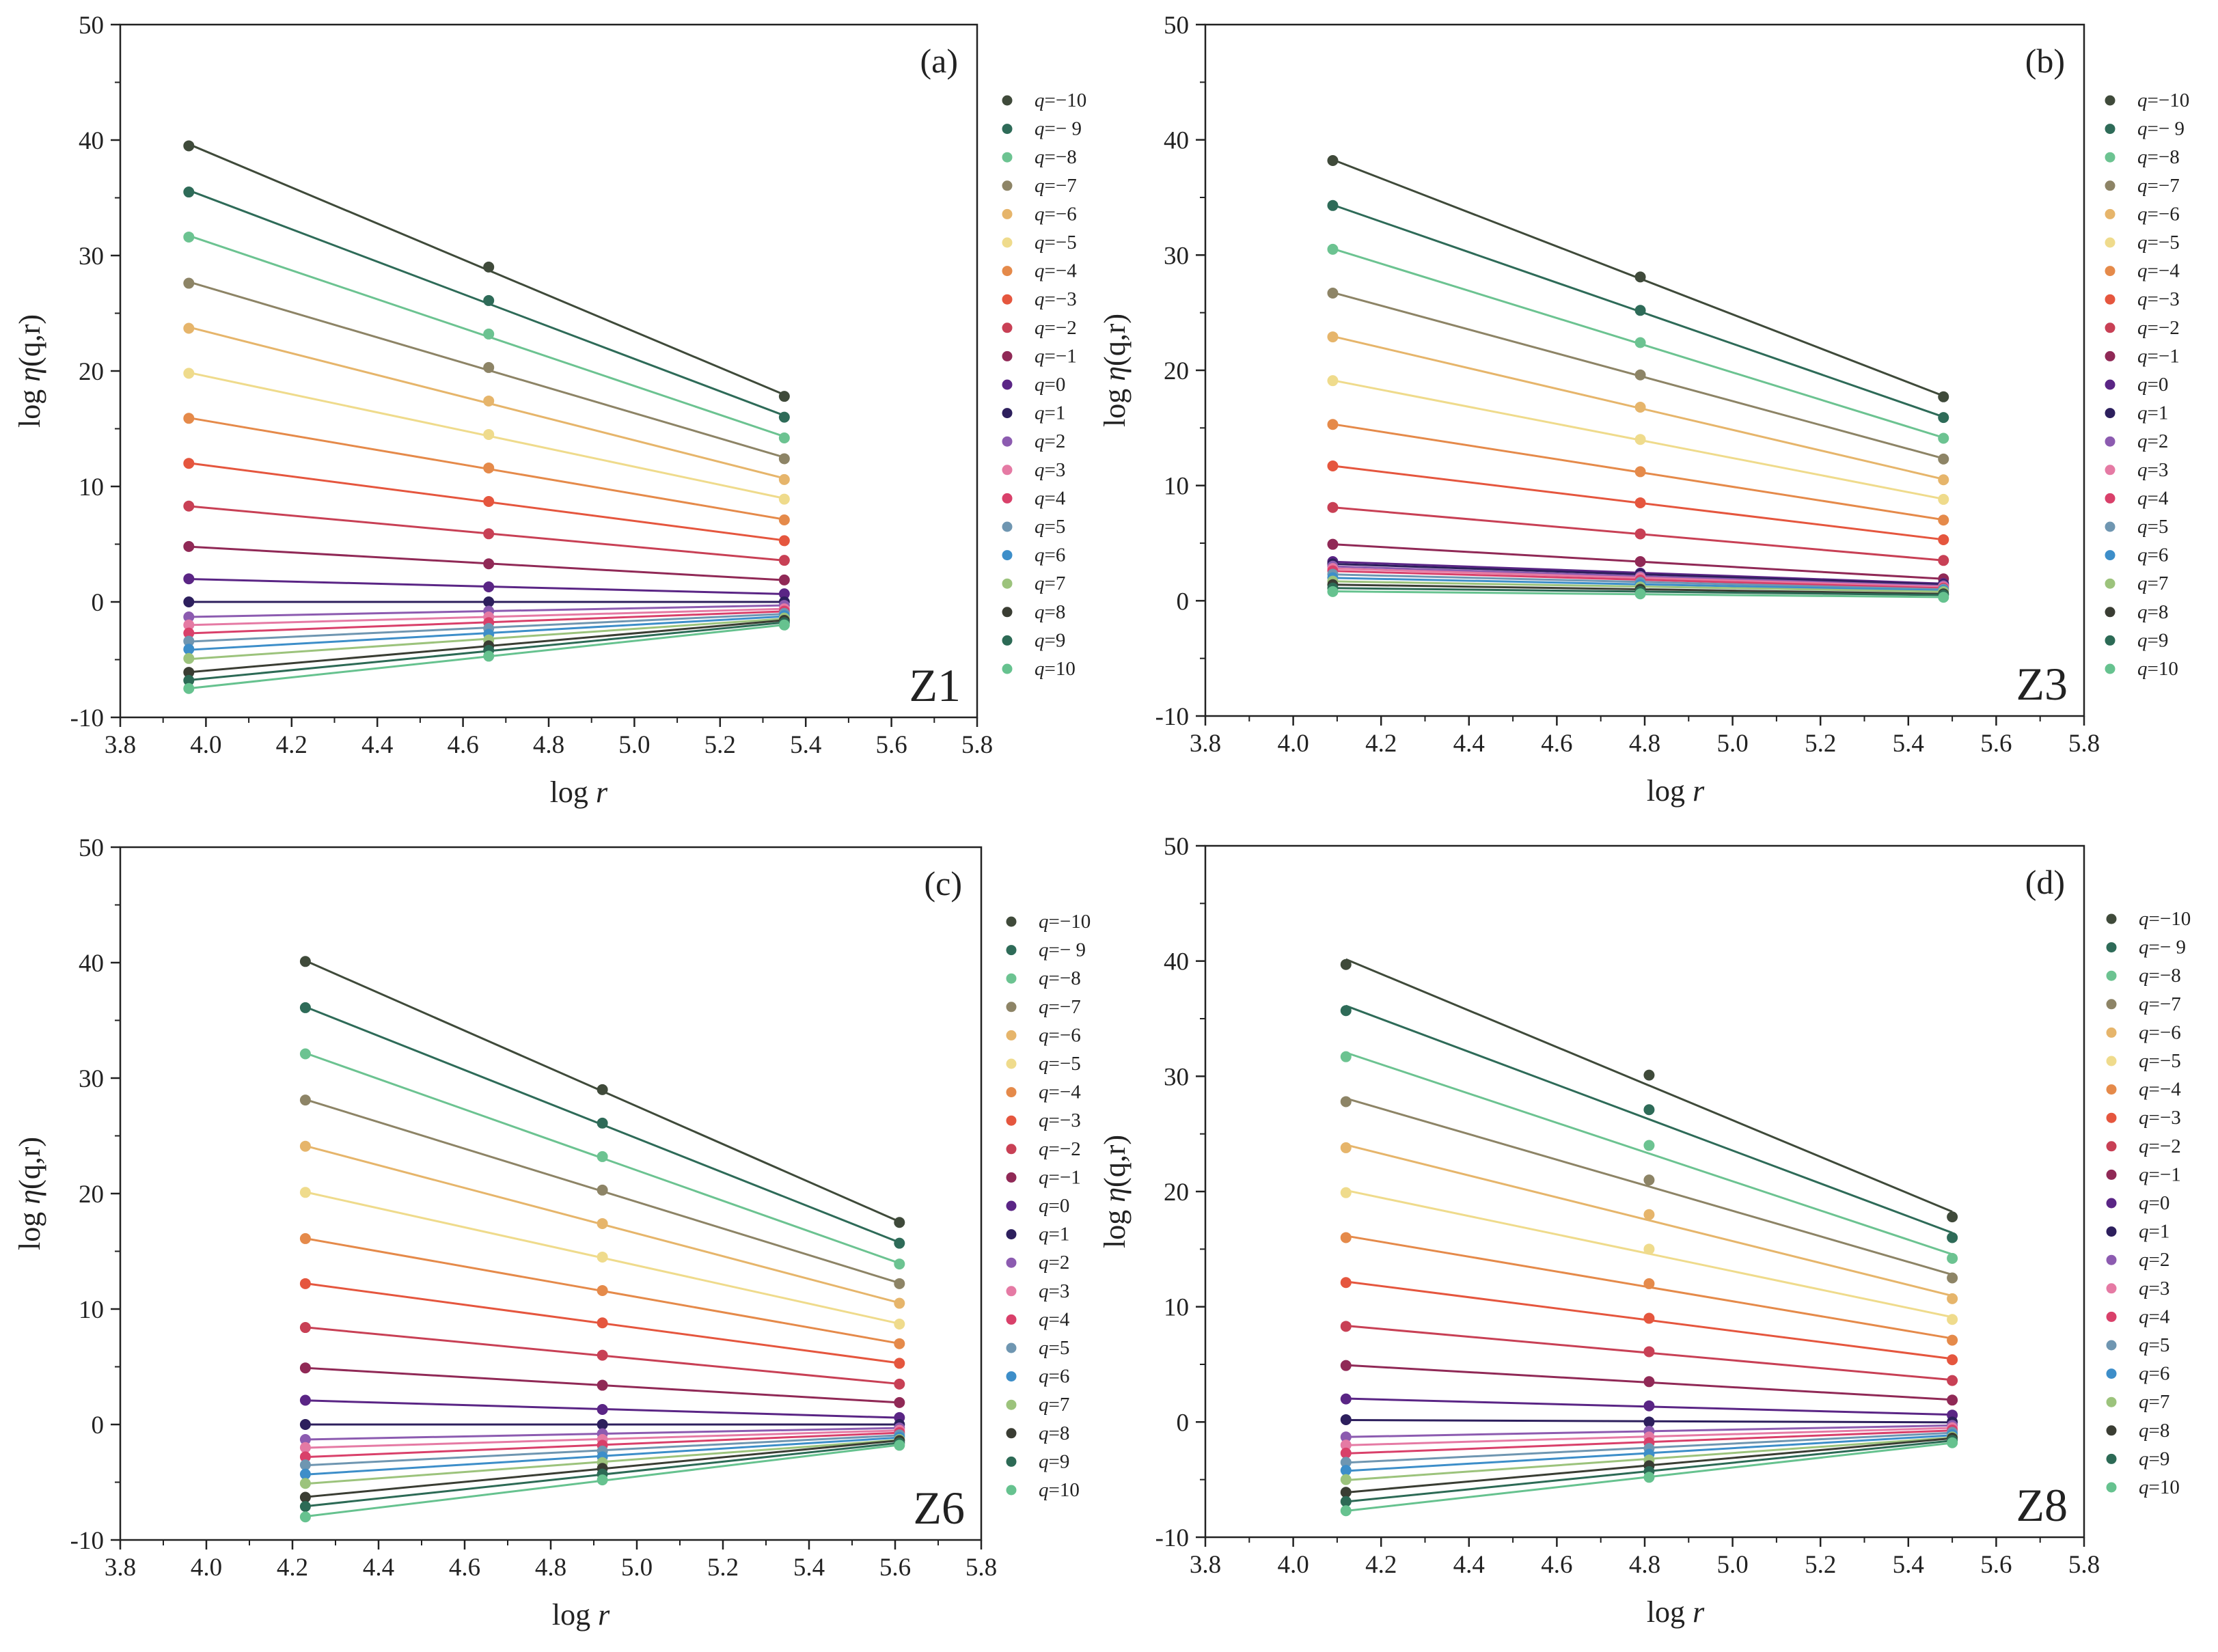  I want to click on legend-label: q=−8, so click(2158, 157).